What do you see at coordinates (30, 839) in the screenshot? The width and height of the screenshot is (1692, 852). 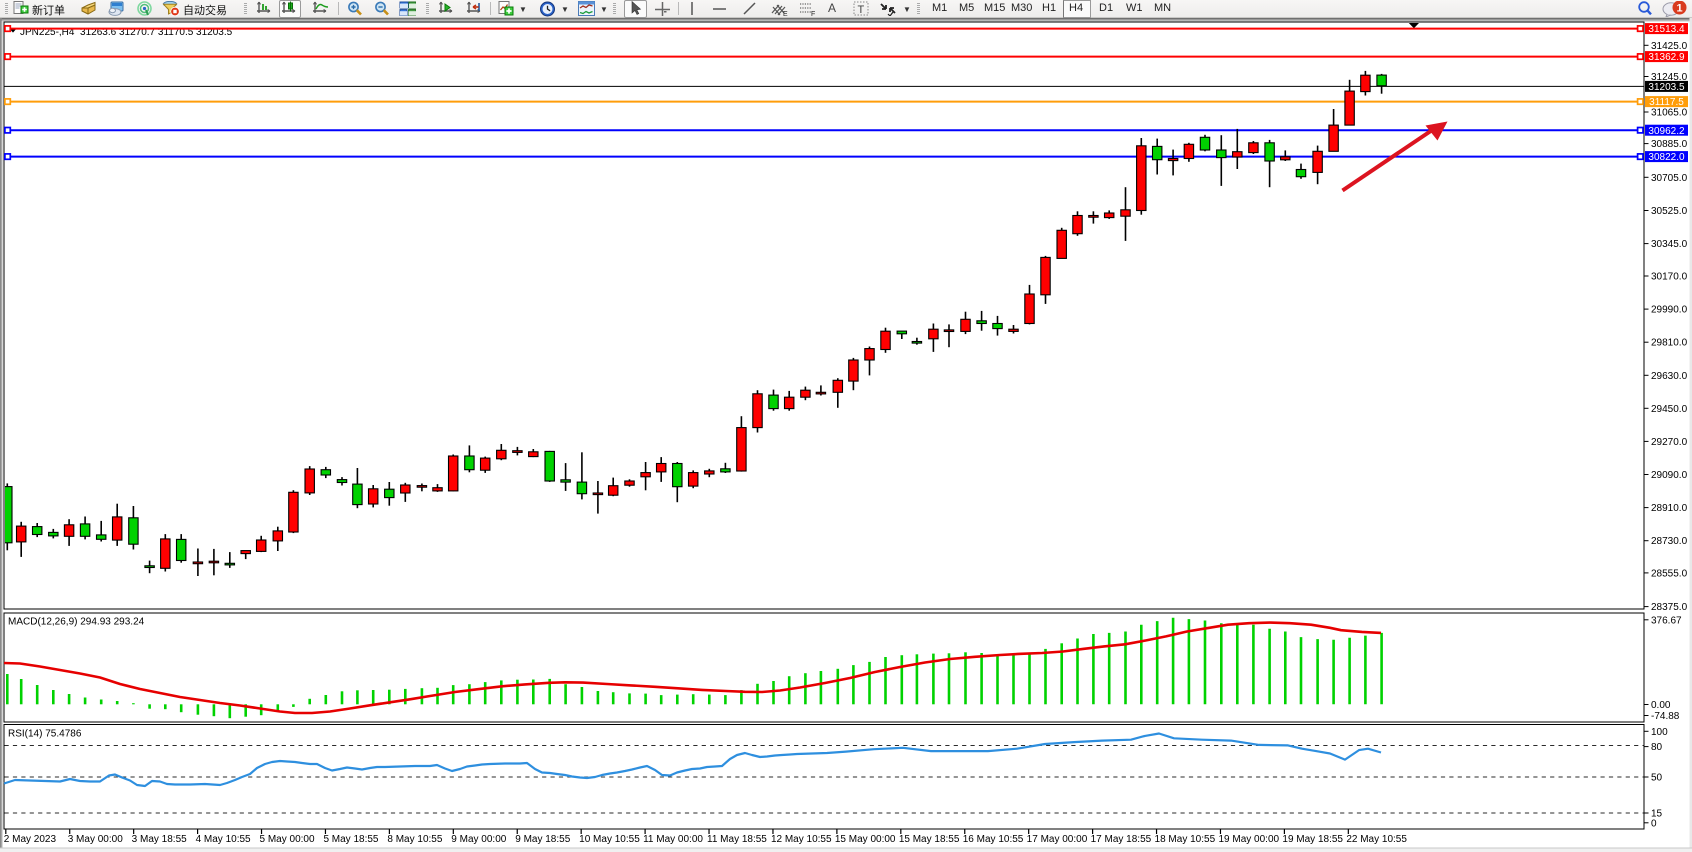 I see `svg-text: 2 May 2023` at bounding box center [30, 839].